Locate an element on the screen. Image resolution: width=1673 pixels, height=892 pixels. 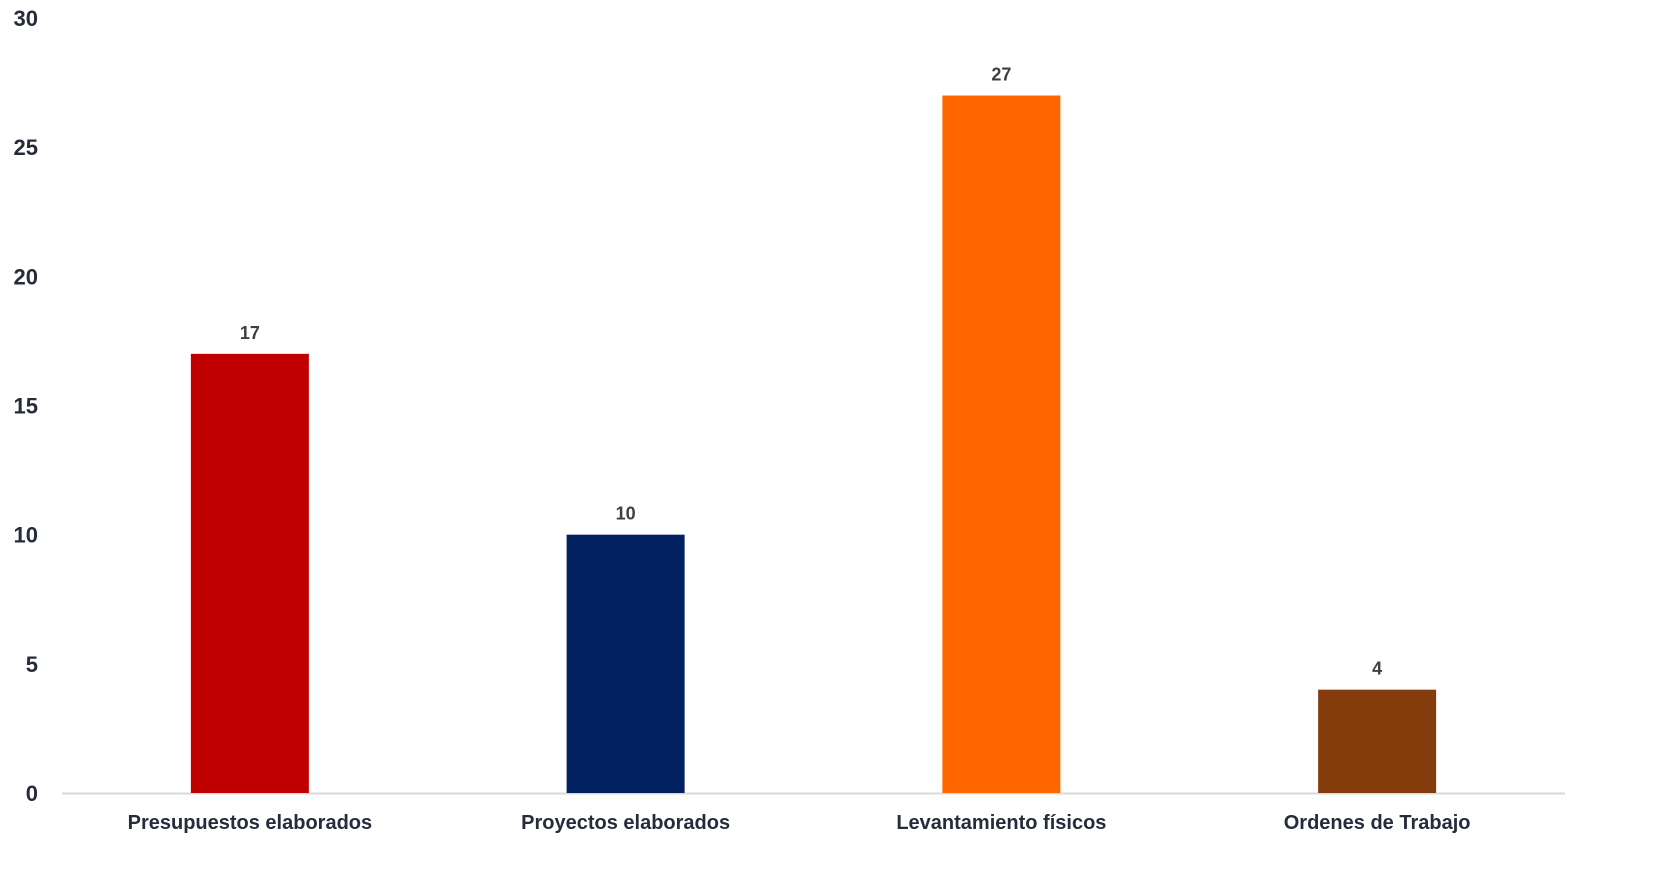
data-label: 10 is located at coordinates (626, 514).